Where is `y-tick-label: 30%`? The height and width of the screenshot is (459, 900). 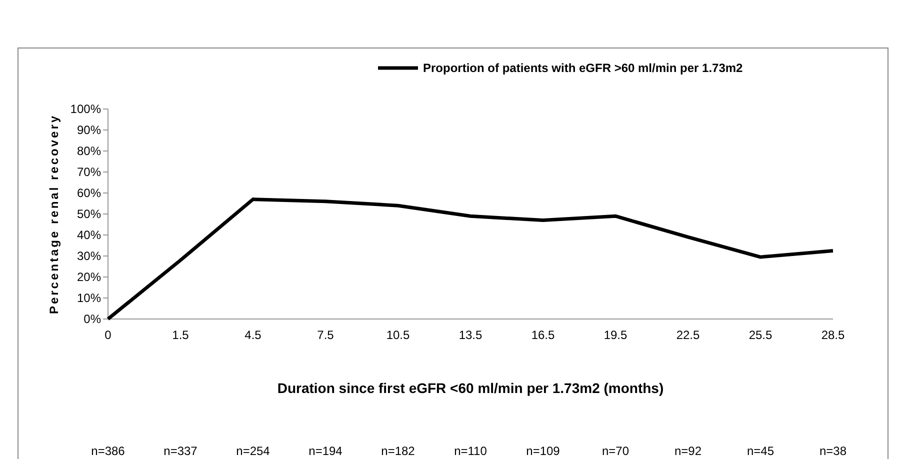 y-tick-label: 30% is located at coordinates (89, 256).